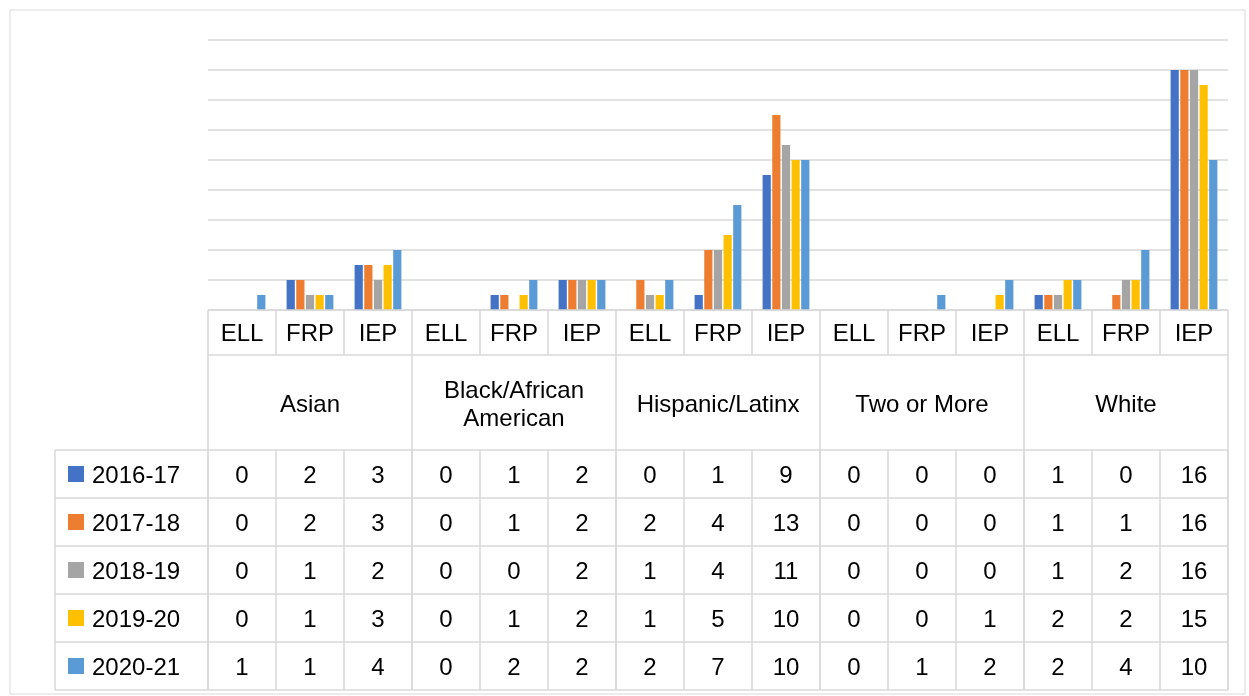 The height and width of the screenshot is (696, 1249). What do you see at coordinates (1194, 618) in the screenshot?
I see `data-label: 15` at bounding box center [1194, 618].